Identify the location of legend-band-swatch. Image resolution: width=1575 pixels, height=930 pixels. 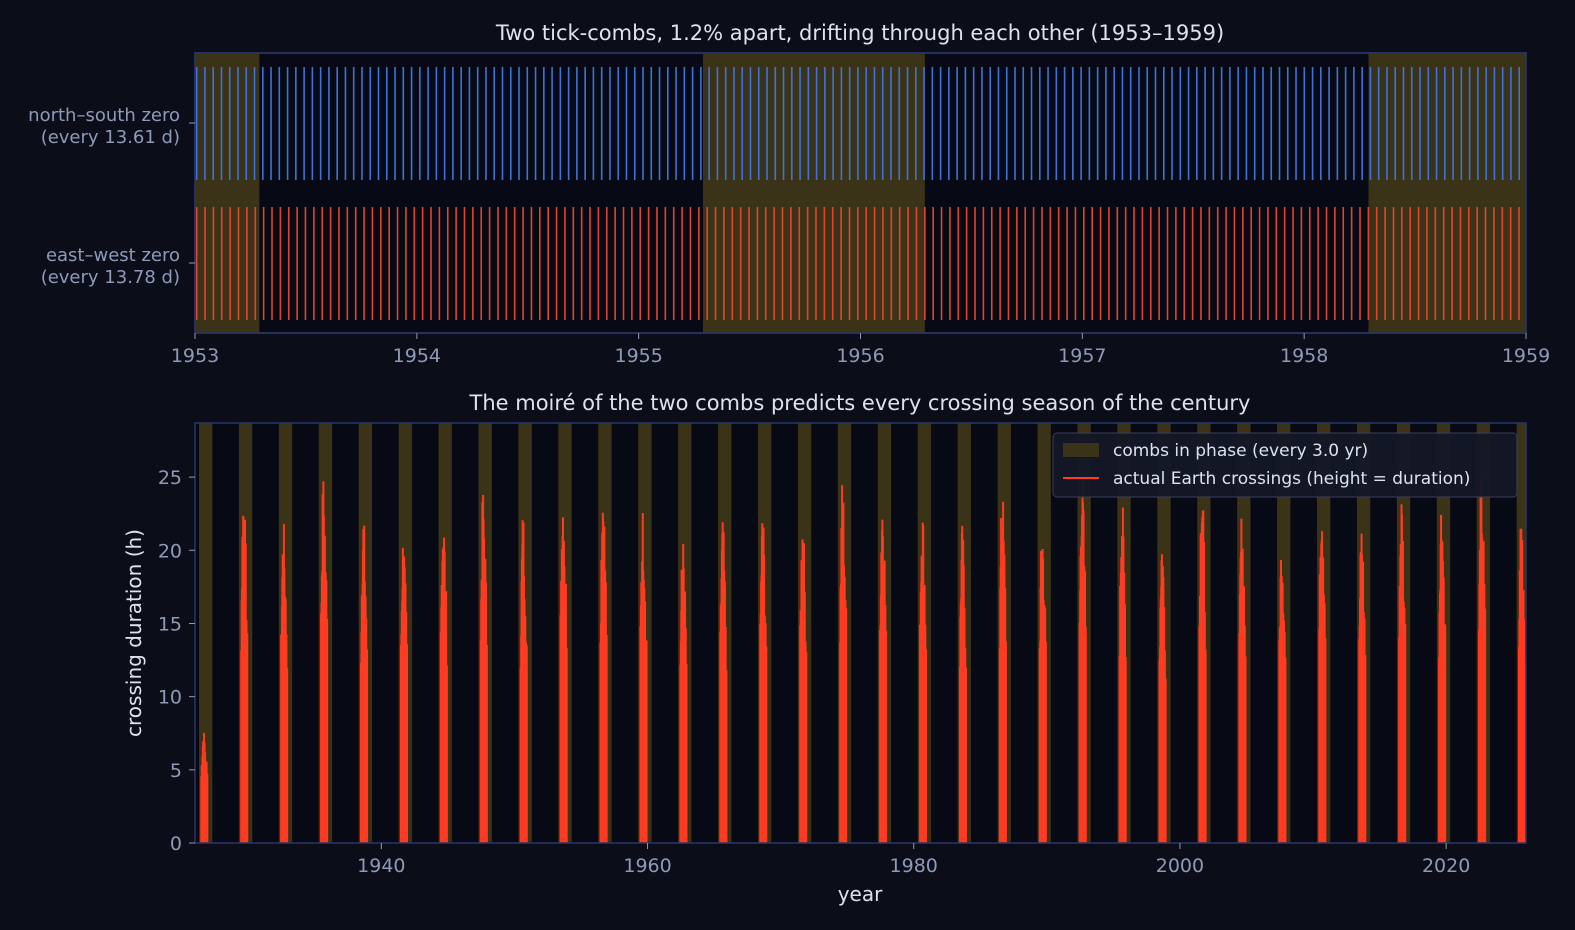
(1081, 450).